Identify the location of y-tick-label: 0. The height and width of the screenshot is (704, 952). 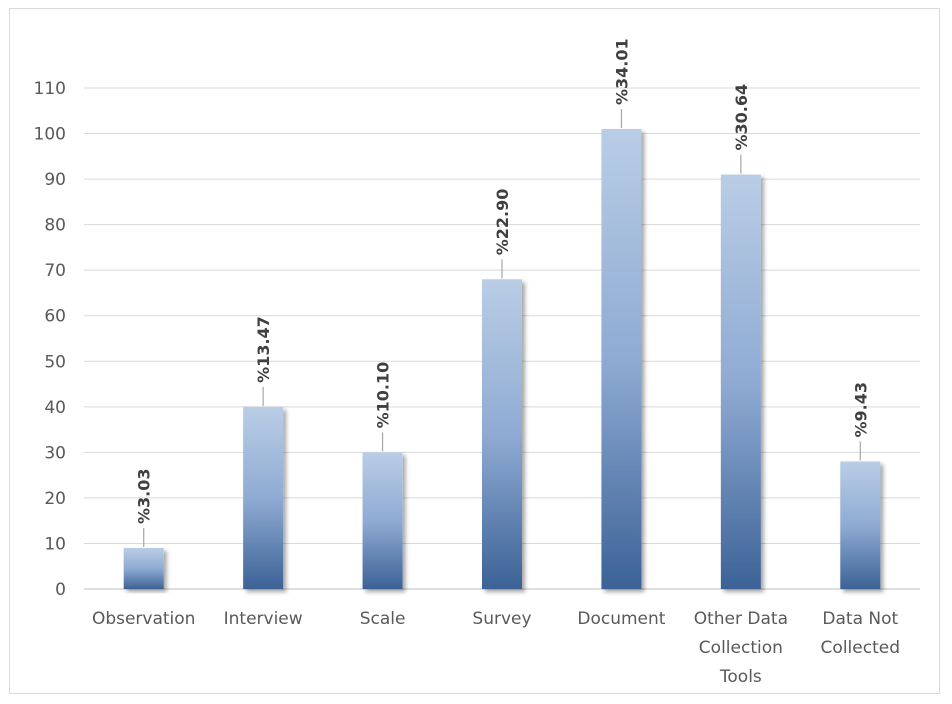
(60, 590).